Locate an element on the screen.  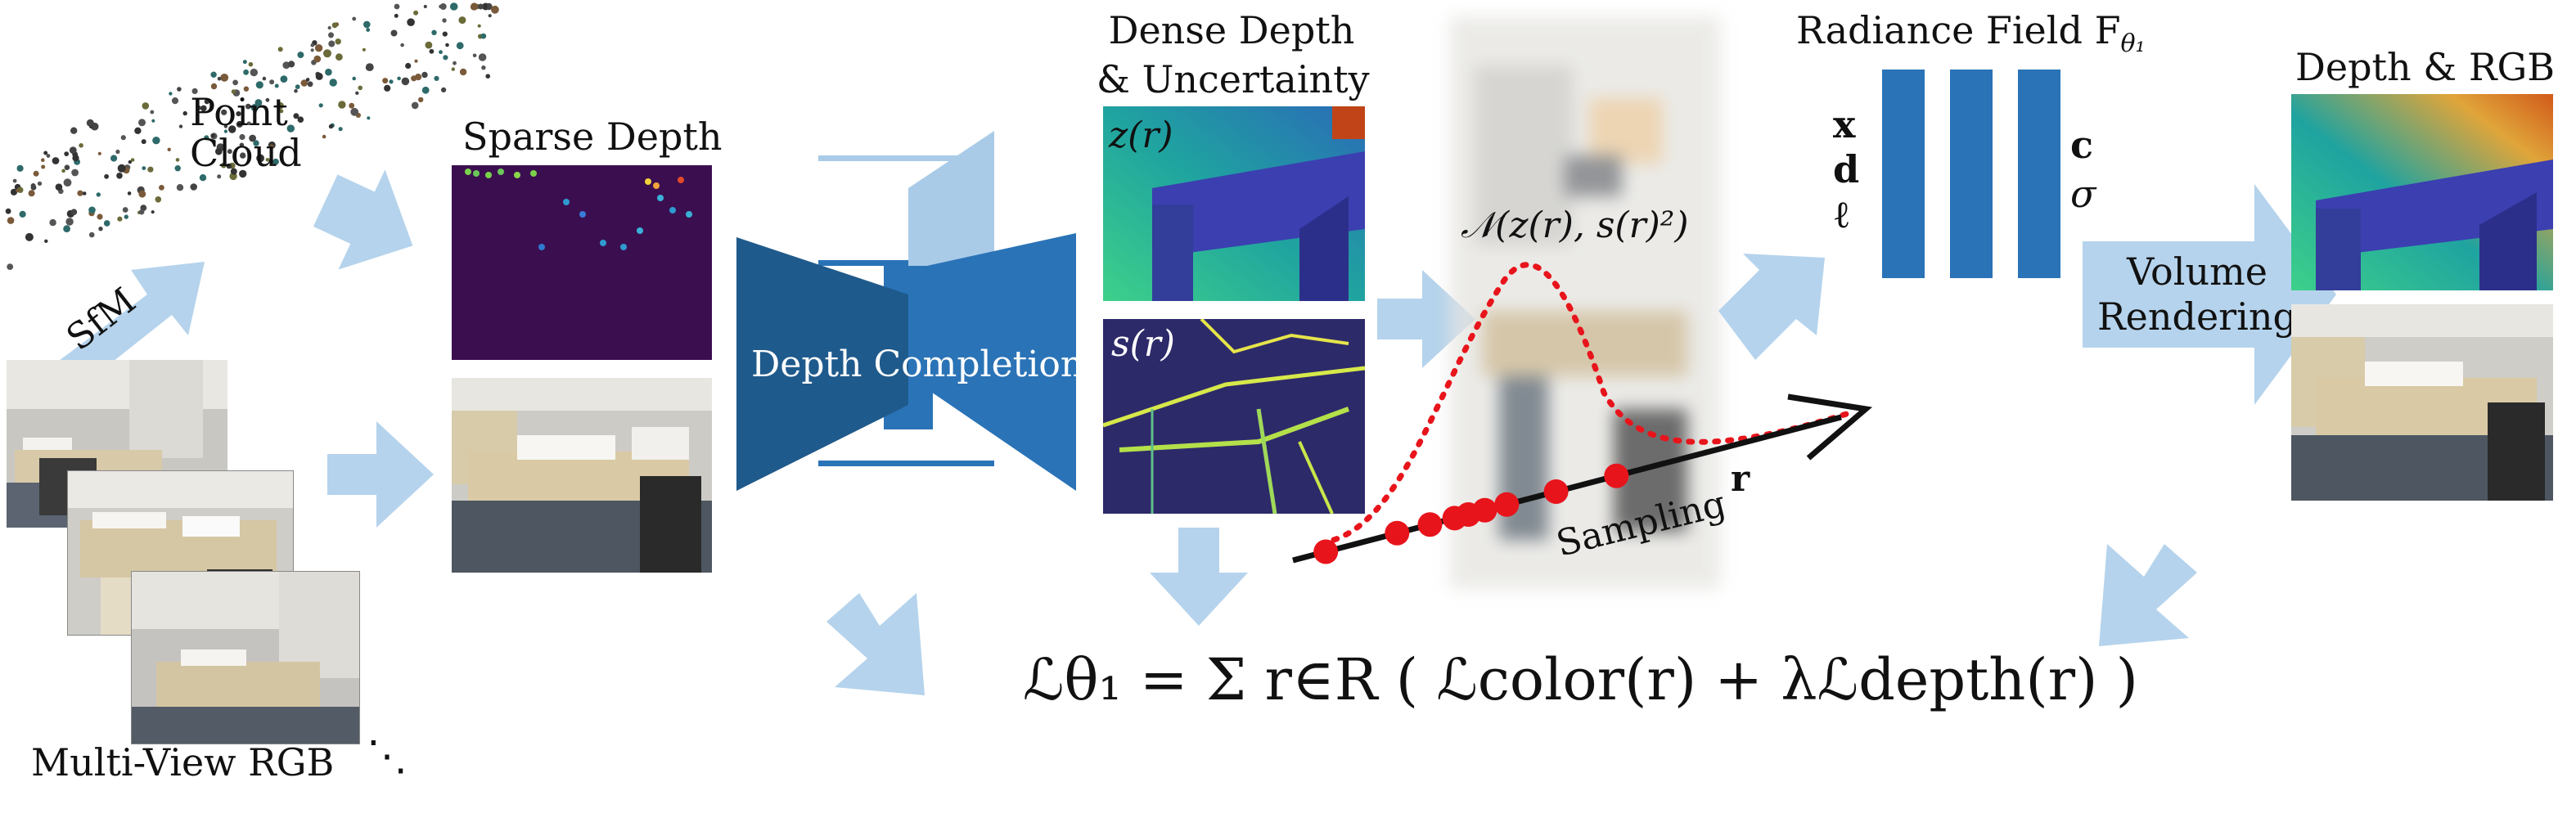
dense-depth-label-line1: Dense Depth is located at coordinates (1232, 30).